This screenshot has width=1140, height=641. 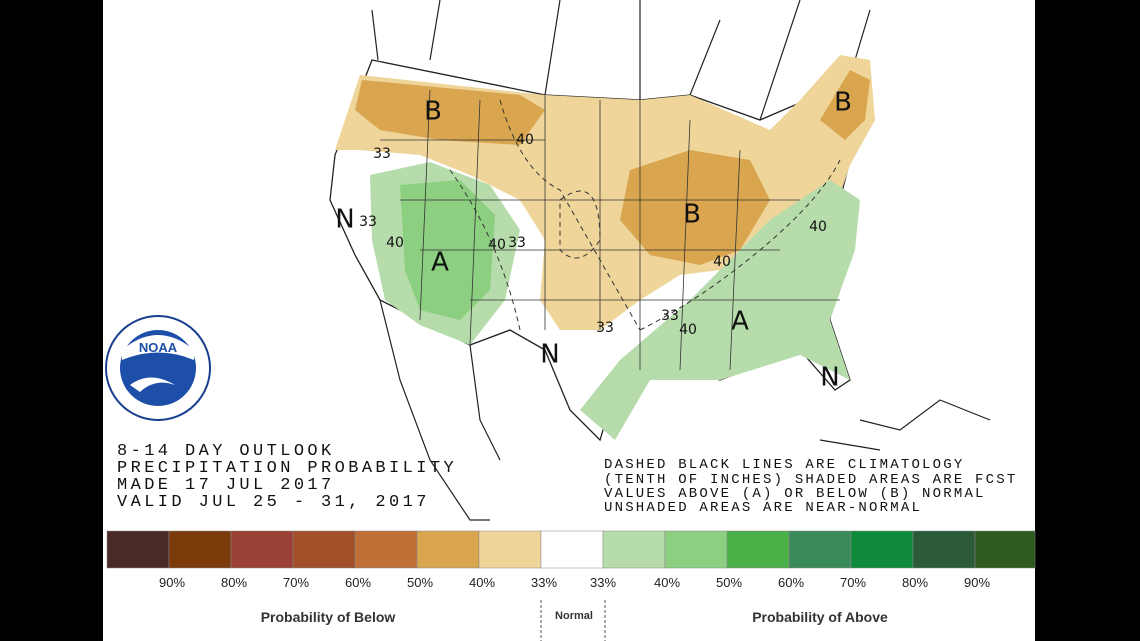 I want to click on logo-text: NOAA, so click(x=158, y=347).